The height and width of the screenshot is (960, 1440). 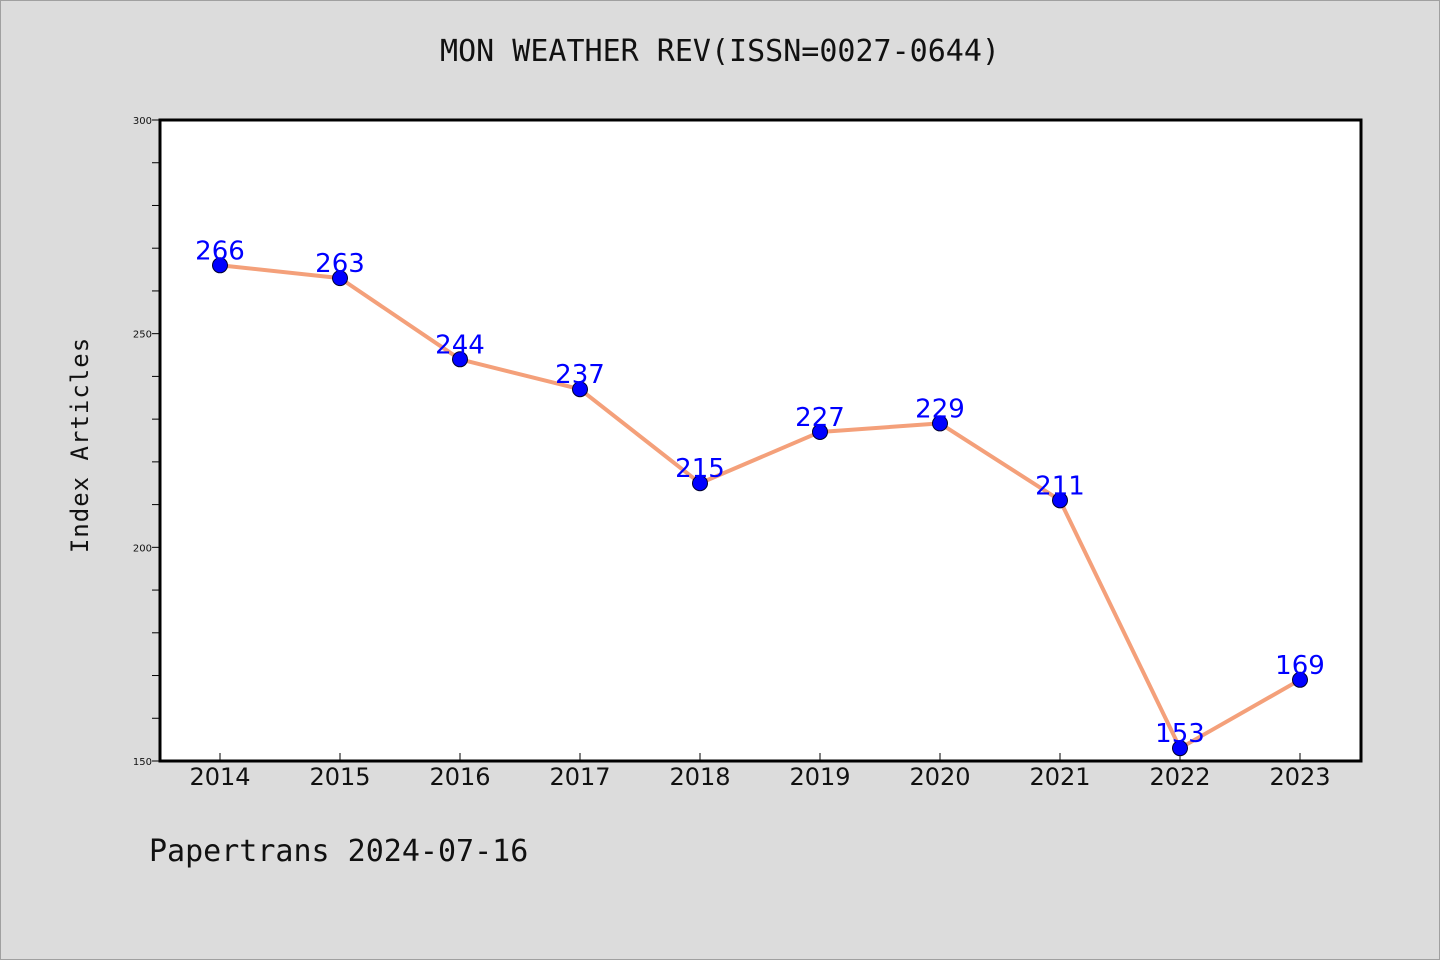 What do you see at coordinates (340, 278) in the screenshot?
I see `data-point-2015` at bounding box center [340, 278].